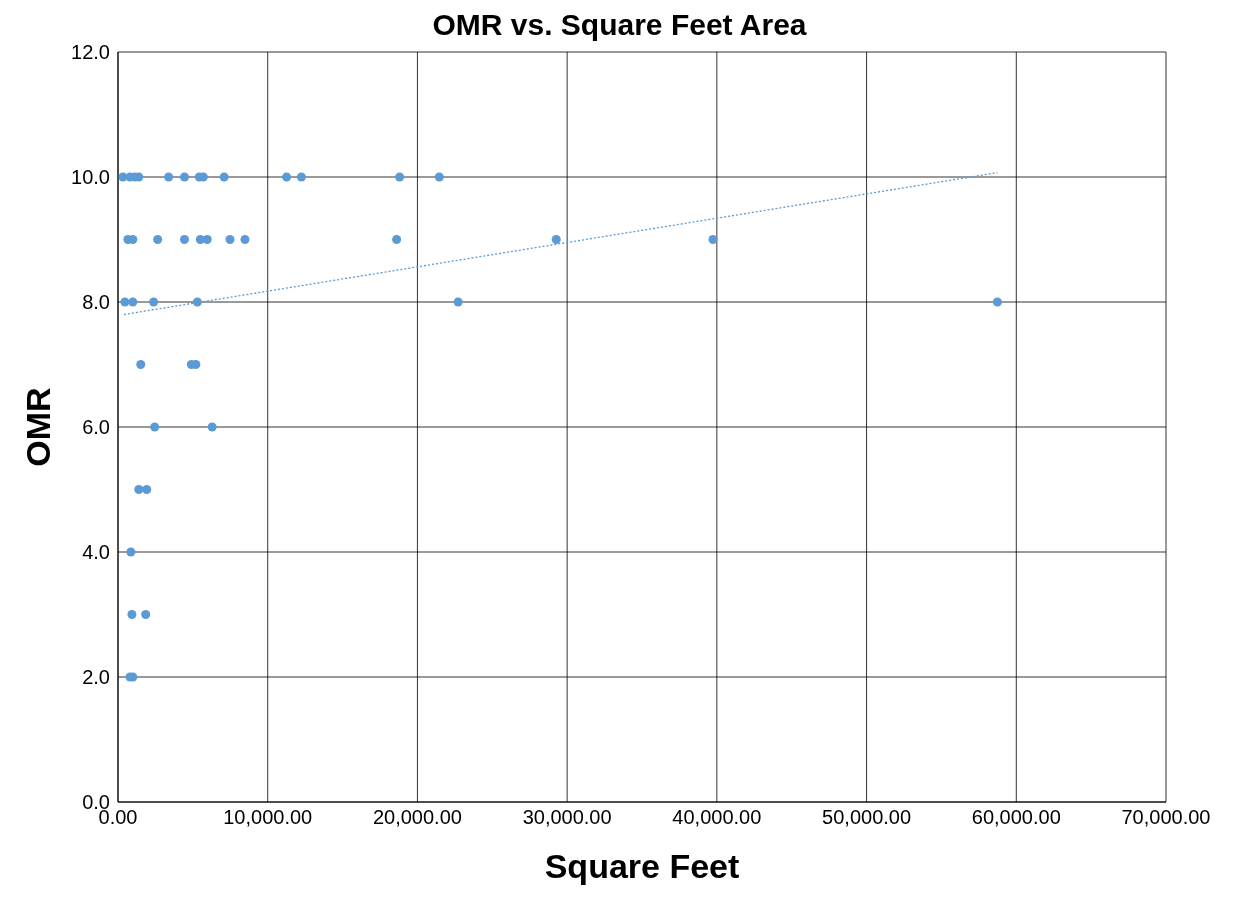 The width and height of the screenshot is (1239, 912). Describe the element at coordinates (417, 817) in the screenshot. I see `x-tick-label: 20,000.00` at that location.